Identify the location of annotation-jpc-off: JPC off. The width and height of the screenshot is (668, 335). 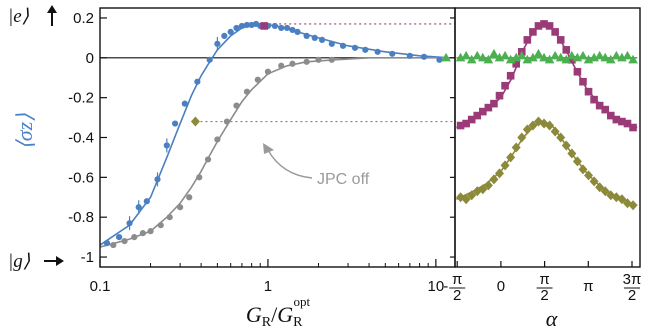
(343, 179).